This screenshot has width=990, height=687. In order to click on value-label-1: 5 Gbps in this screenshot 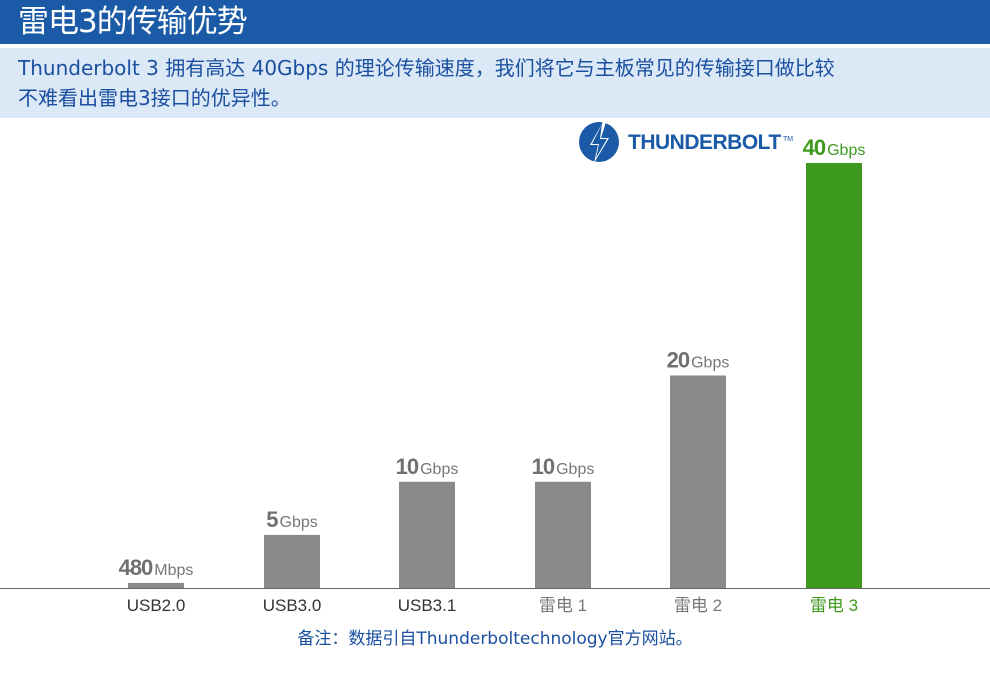, I will do `click(292, 519)`.